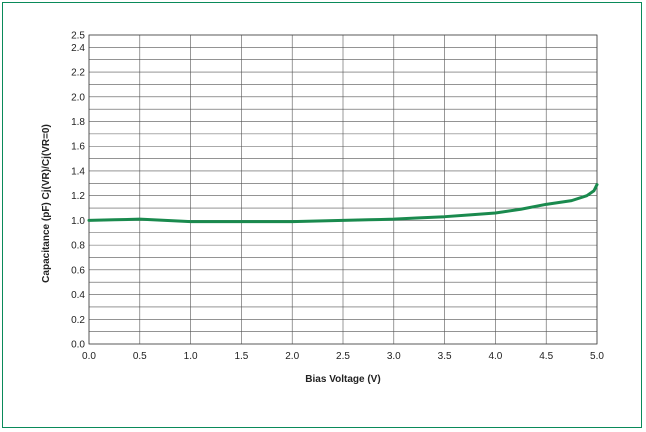 The width and height of the screenshot is (646, 432). What do you see at coordinates (78, 73) in the screenshot?
I see `y-tick-label: 2.2` at bounding box center [78, 73].